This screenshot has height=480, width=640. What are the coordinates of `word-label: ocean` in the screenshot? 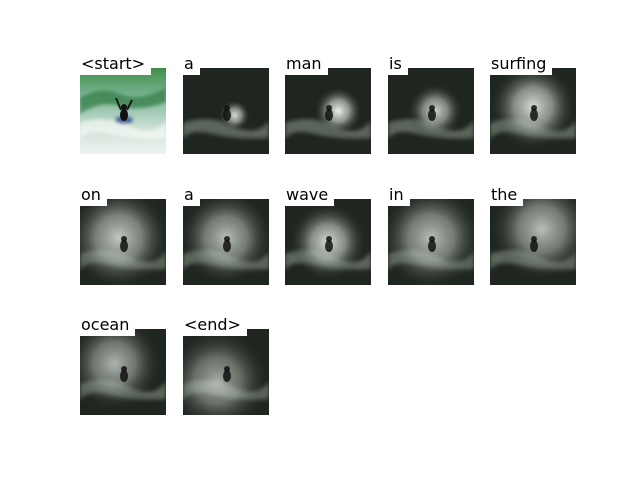 It's located at (108, 326).